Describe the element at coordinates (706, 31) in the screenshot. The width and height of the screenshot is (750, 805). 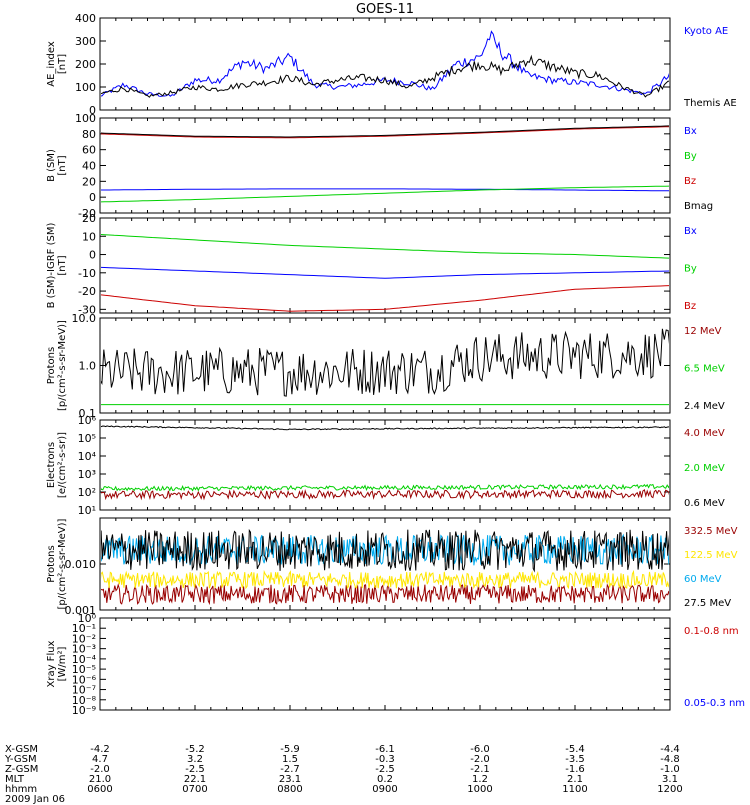
I see `legend-label: Kyoto AE` at that location.